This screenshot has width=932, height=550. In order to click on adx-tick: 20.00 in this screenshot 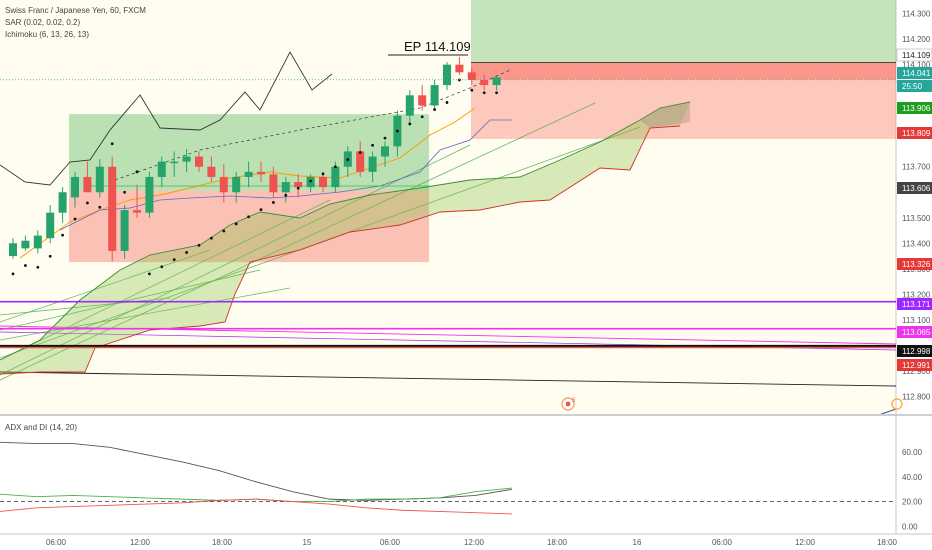, I will do `click(912, 502)`.